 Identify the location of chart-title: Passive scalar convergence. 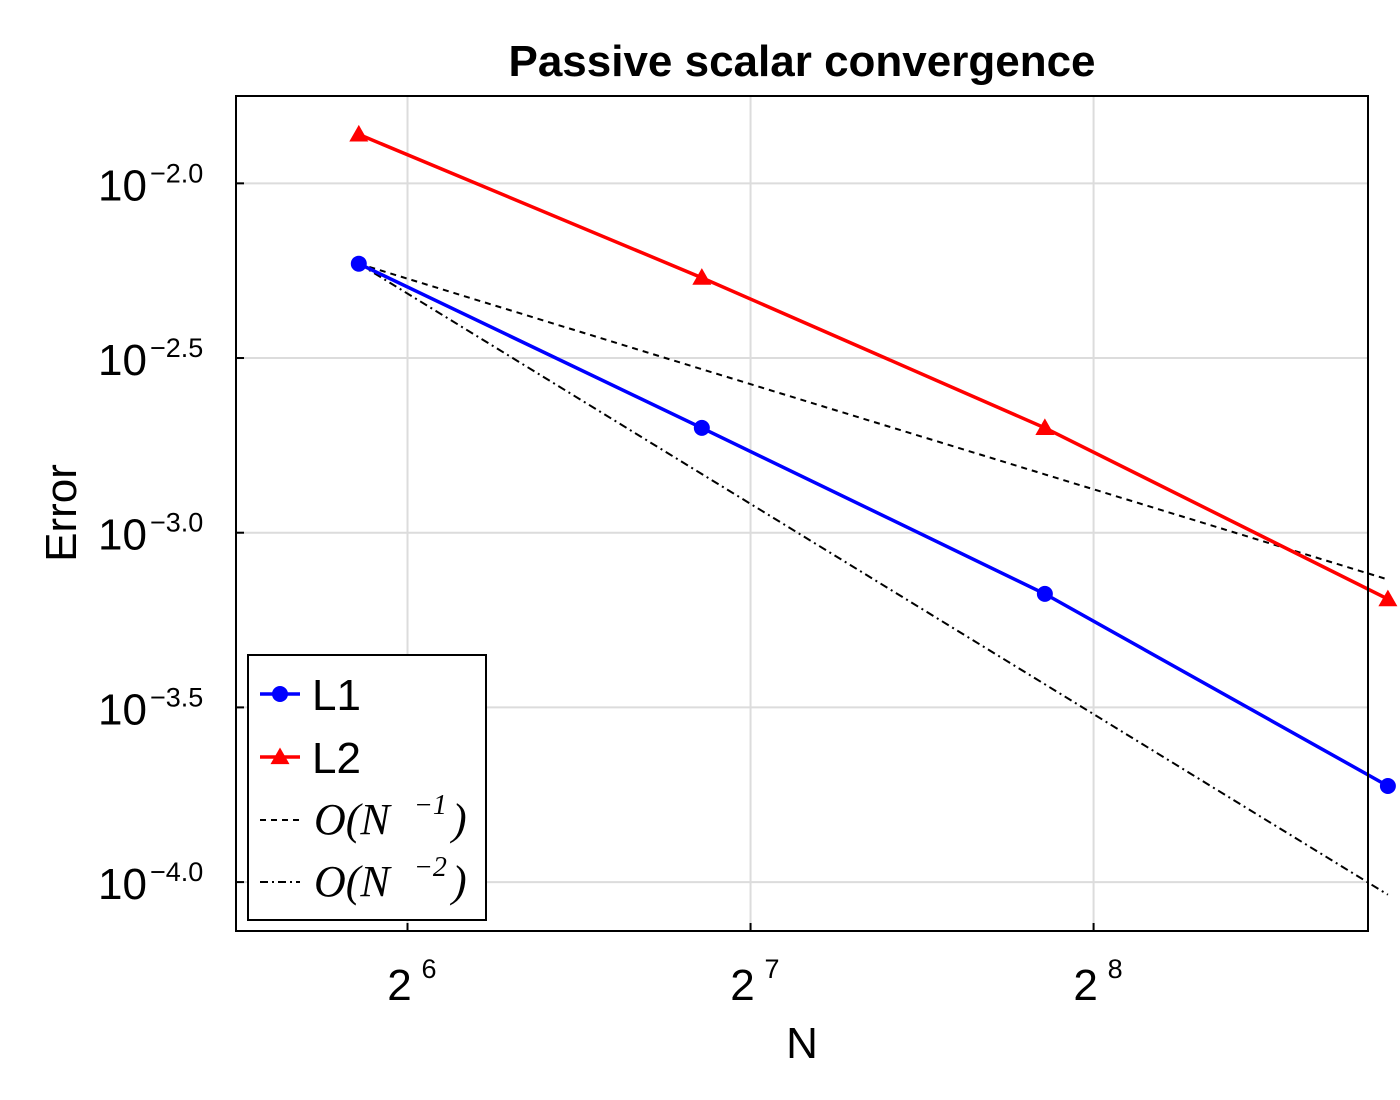
(801, 61).